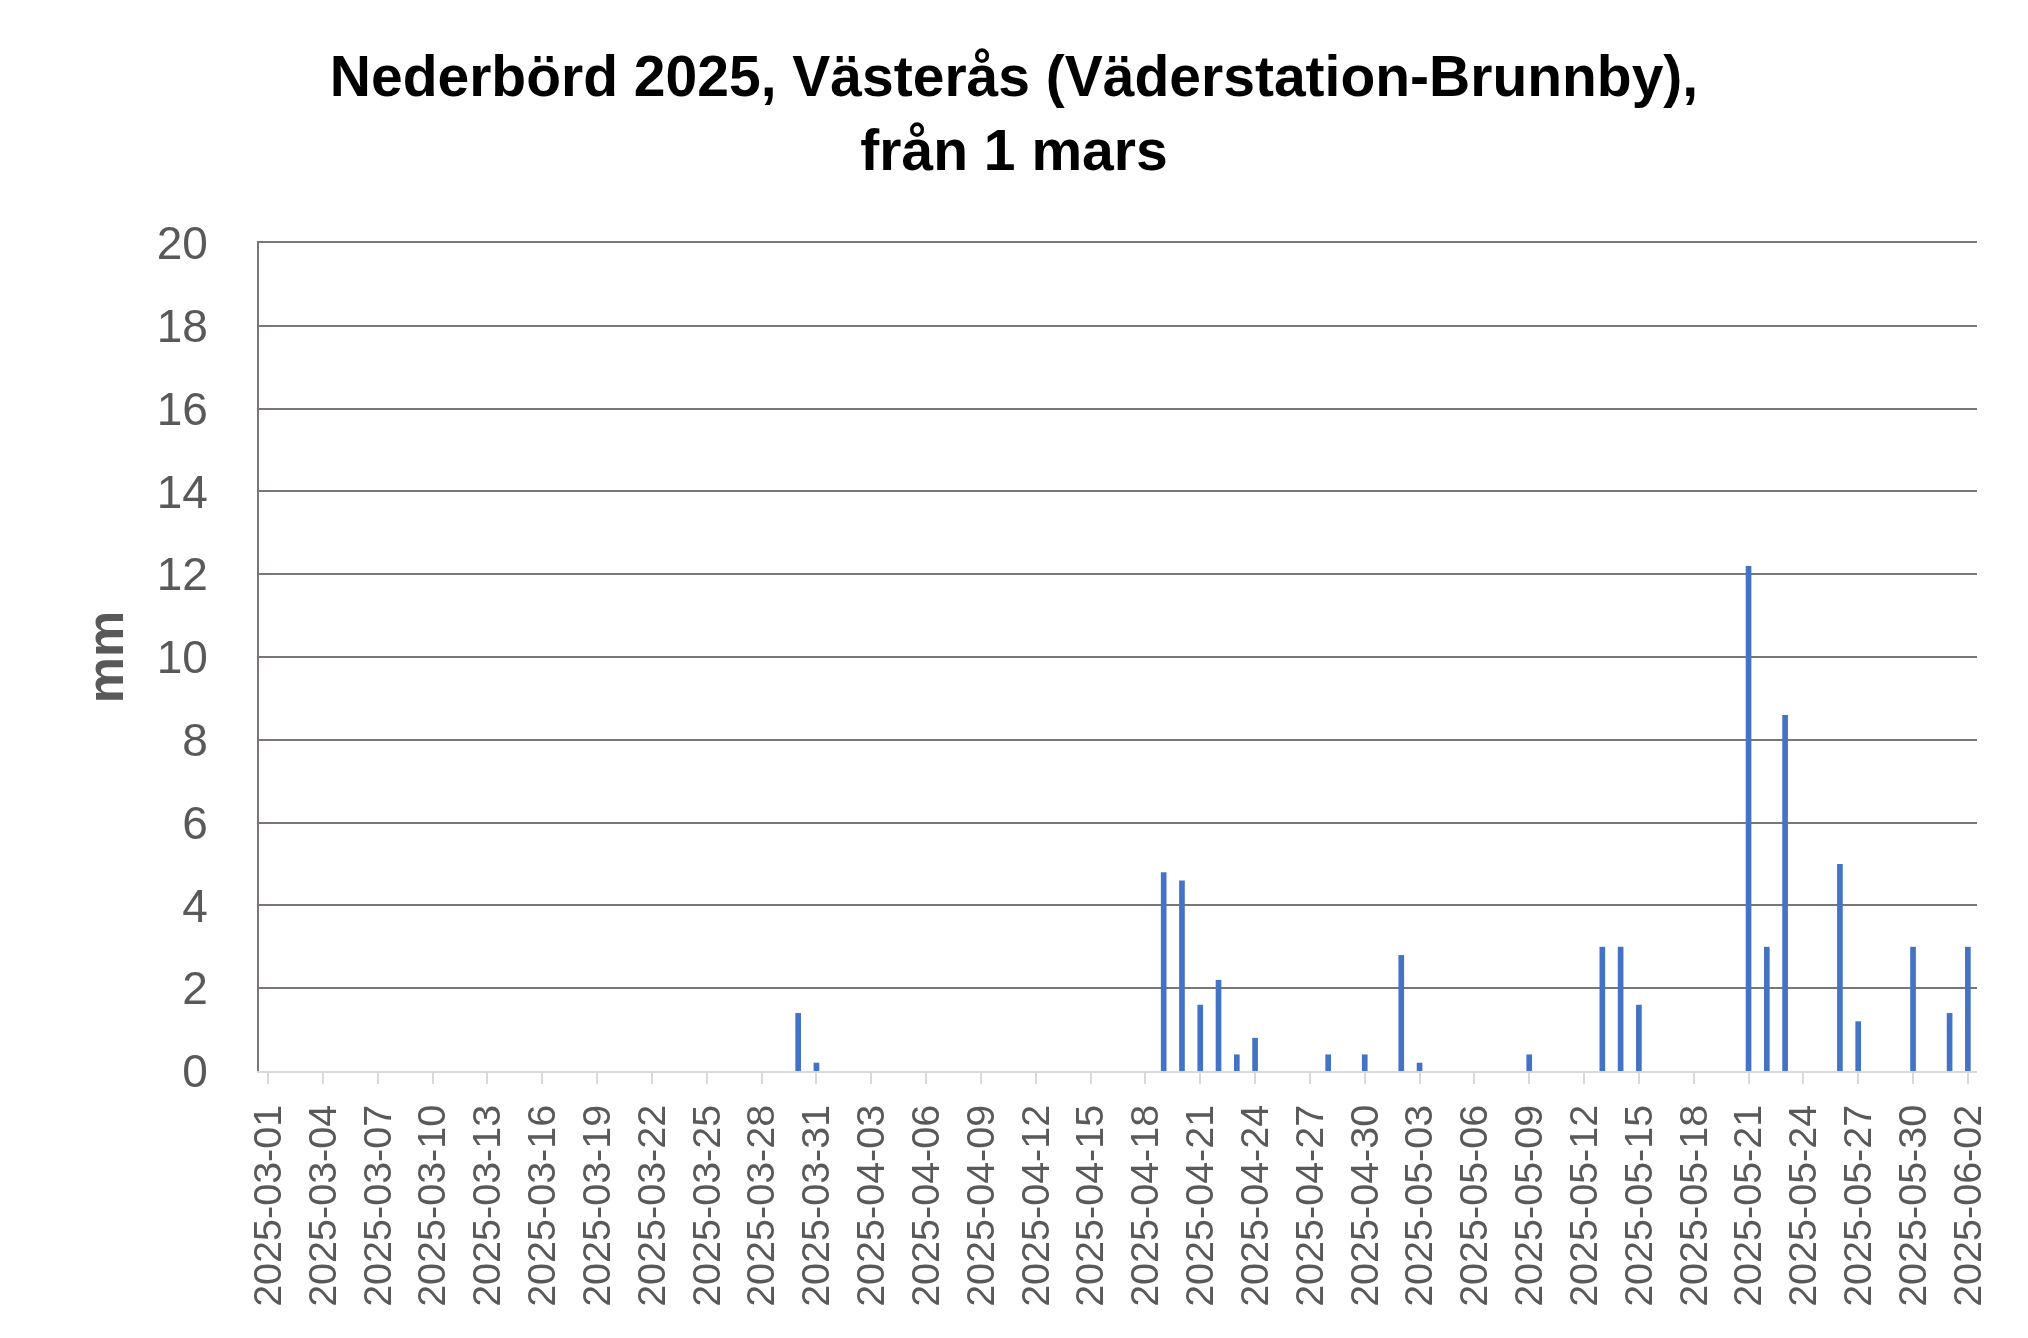  What do you see at coordinates (1966, 1205) in the screenshot?
I see `x-tick-label: 2025-06-02` at bounding box center [1966, 1205].